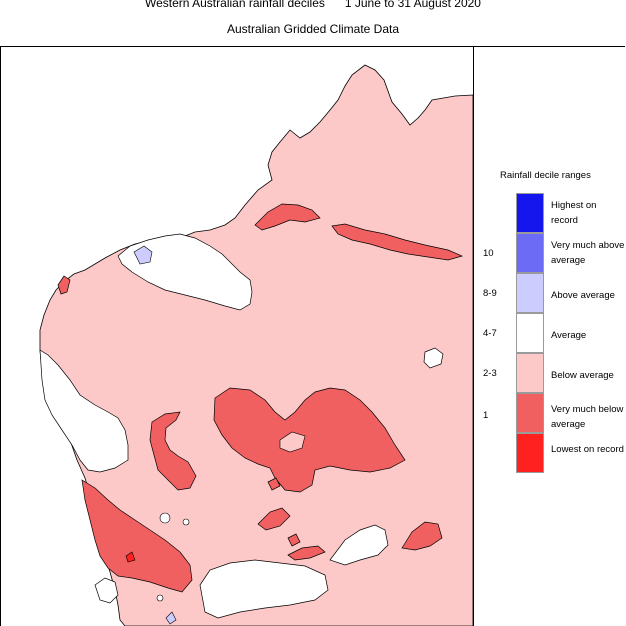  What do you see at coordinates (422, 536) in the screenshot?
I see `very-much-below-southeast` at bounding box center [422, 536].